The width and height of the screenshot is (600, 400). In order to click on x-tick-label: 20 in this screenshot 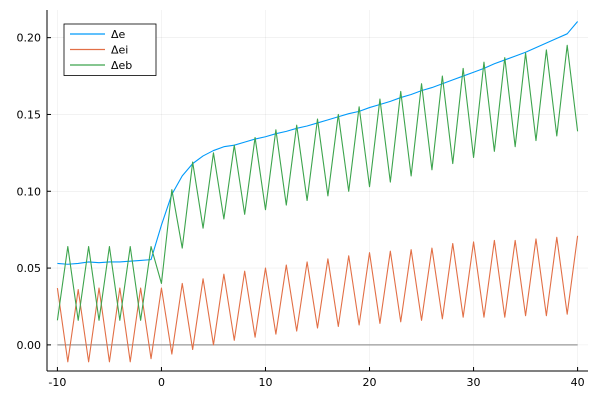, I will do `click(370, 382)`.